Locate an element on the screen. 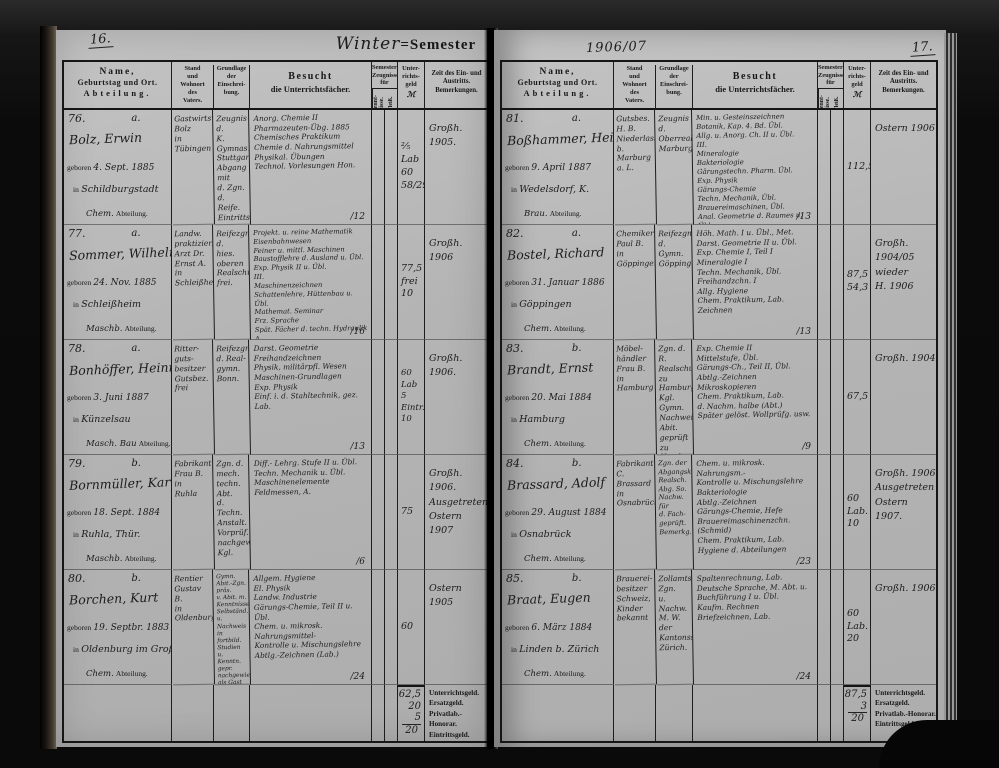 Image resolution: width=999 pixels, height=768 pixels. student-name: Boßhammer, Heinr. is located at coordinates (560, 138).